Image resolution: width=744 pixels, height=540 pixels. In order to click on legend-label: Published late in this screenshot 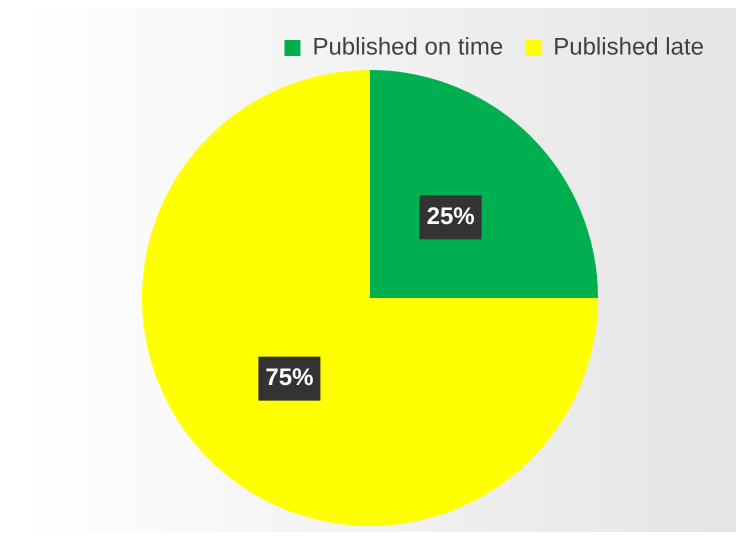, I will do `click(628, 47)`.